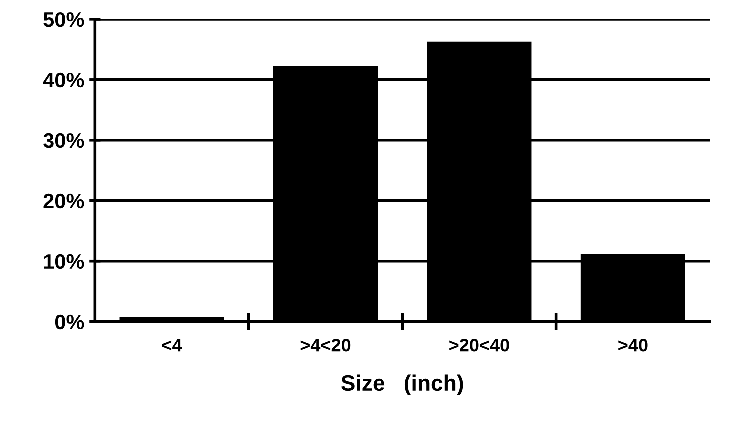 This screenshot has height=432, width=732. I want to click on y-tick-label: 10%, so click(64, 262).